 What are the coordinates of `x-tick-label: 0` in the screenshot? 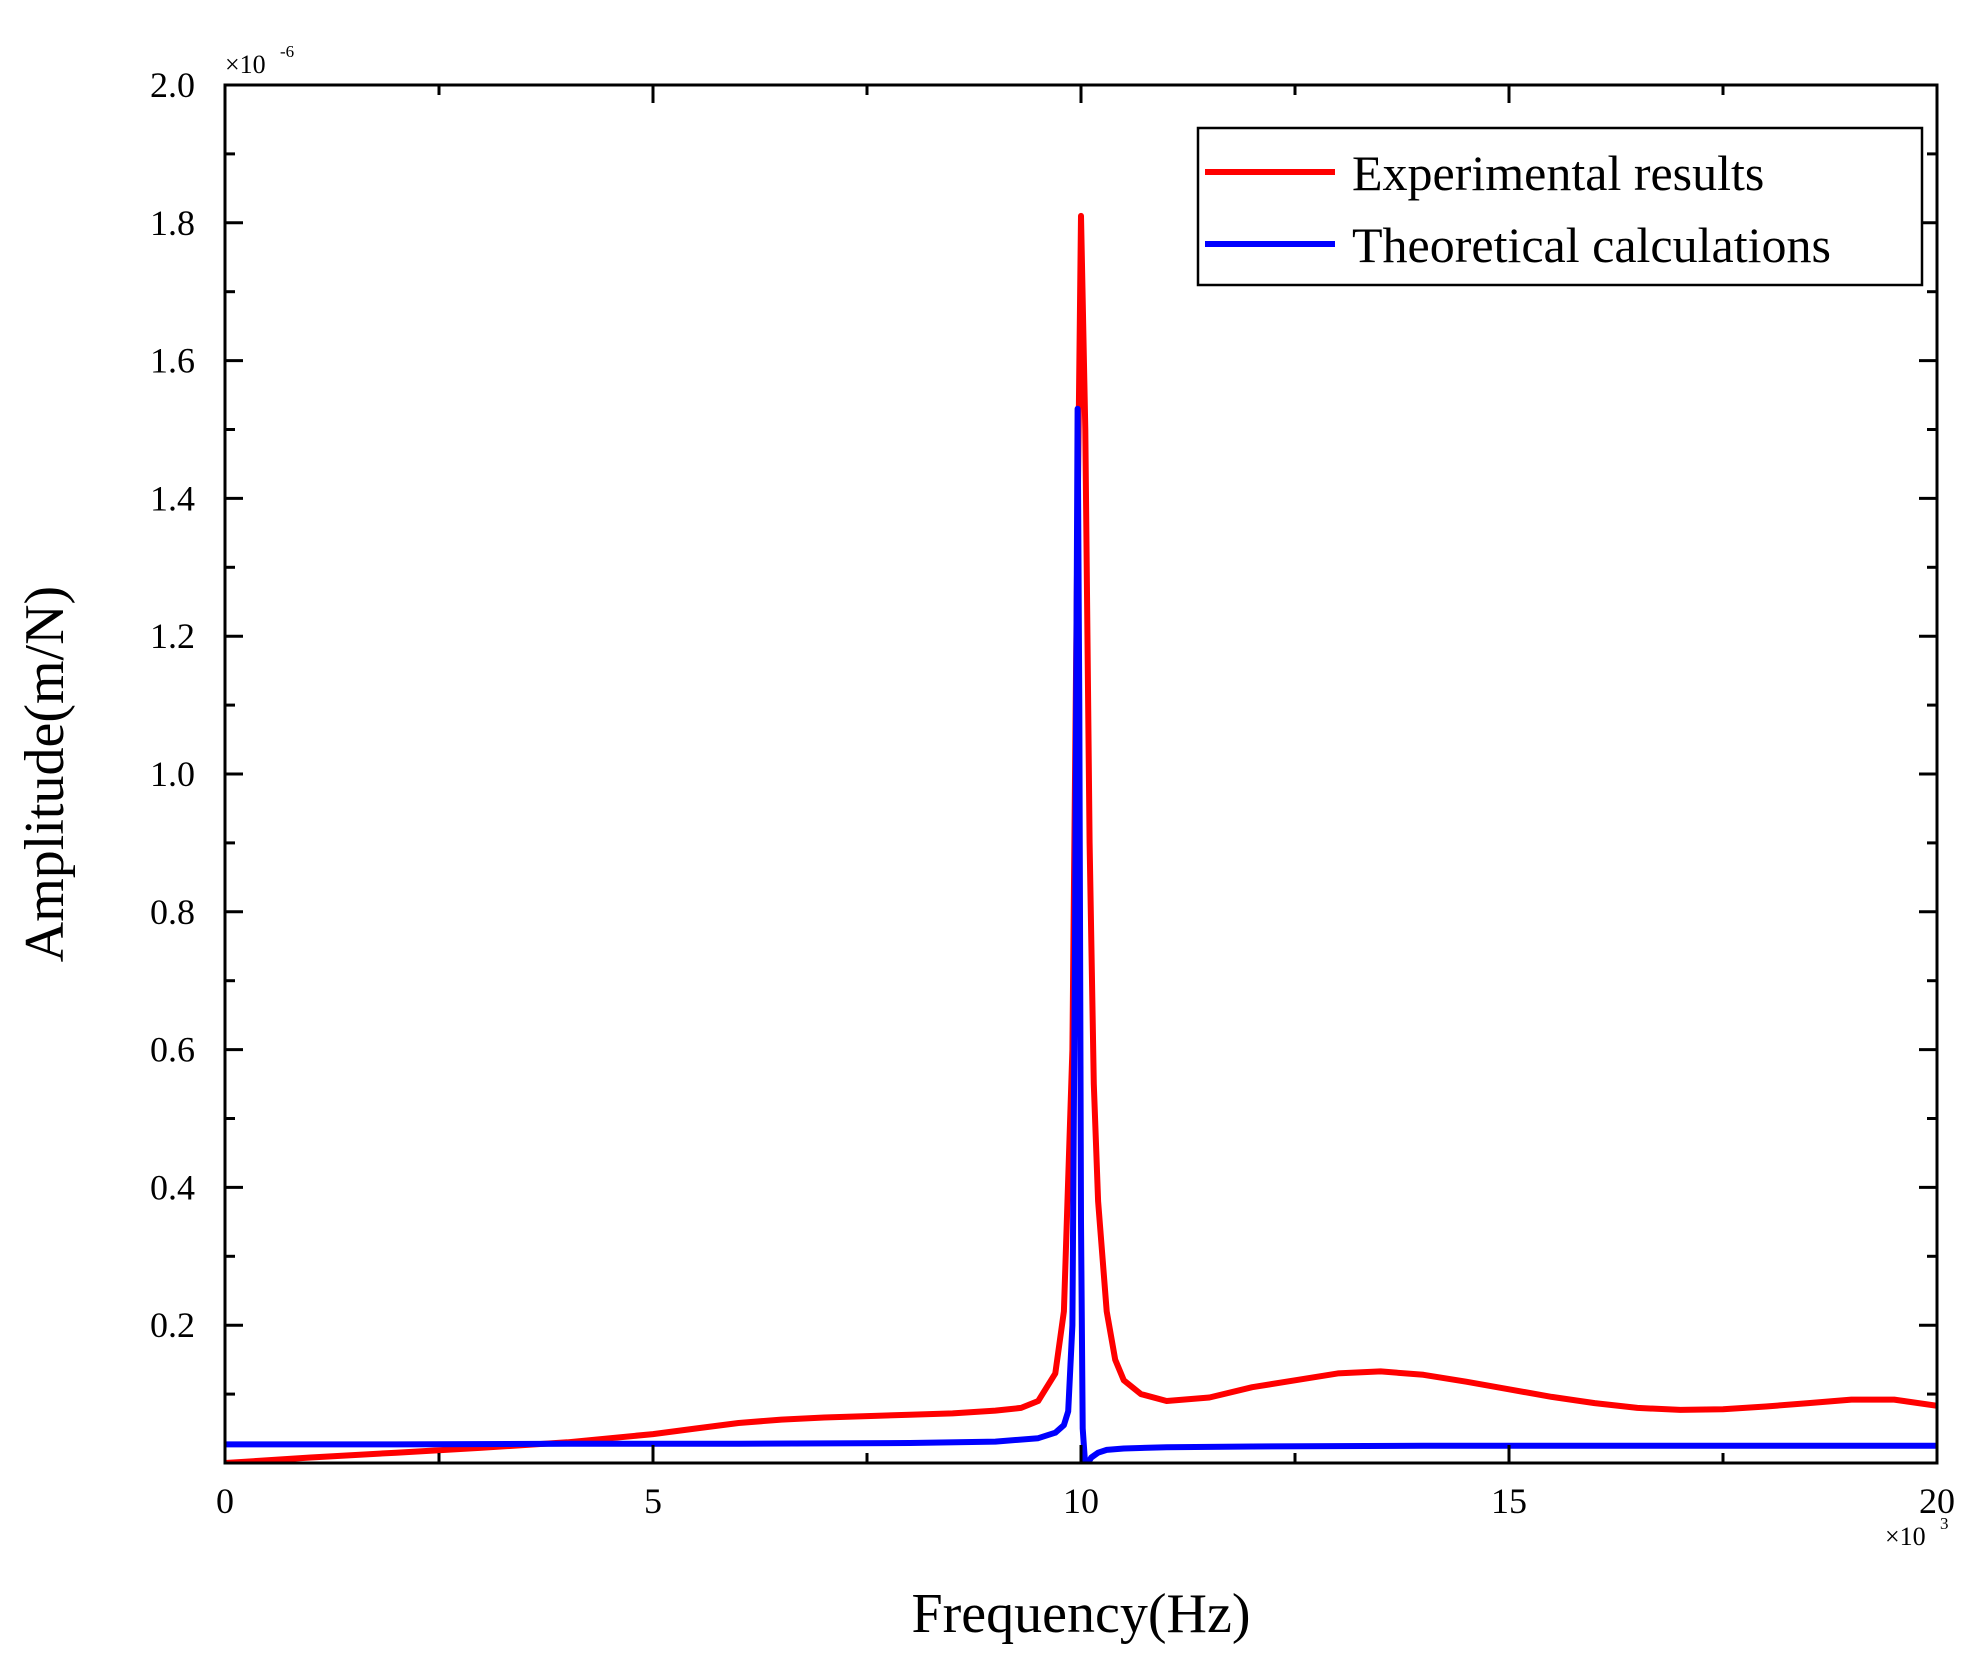 It's located at (225, 1501).